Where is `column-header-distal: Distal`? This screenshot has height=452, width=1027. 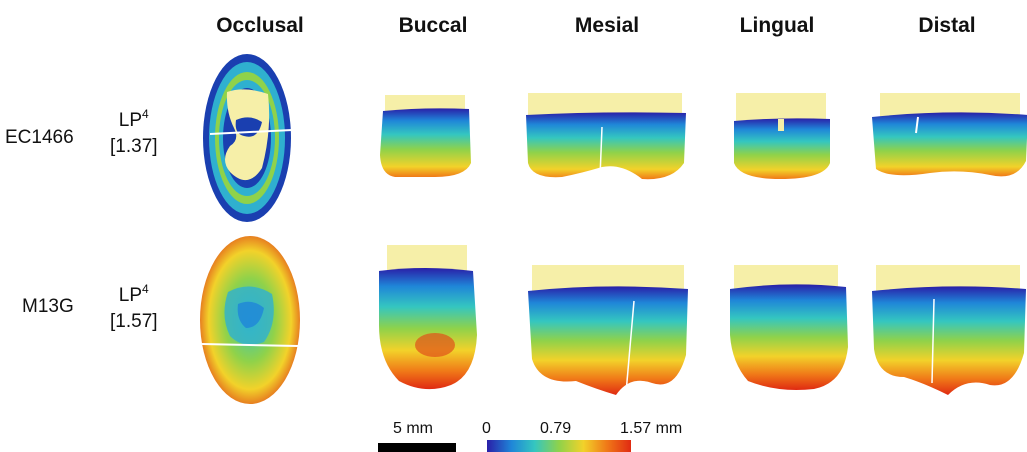
column-header-distal: Distal is located at coordinates (947, 25).